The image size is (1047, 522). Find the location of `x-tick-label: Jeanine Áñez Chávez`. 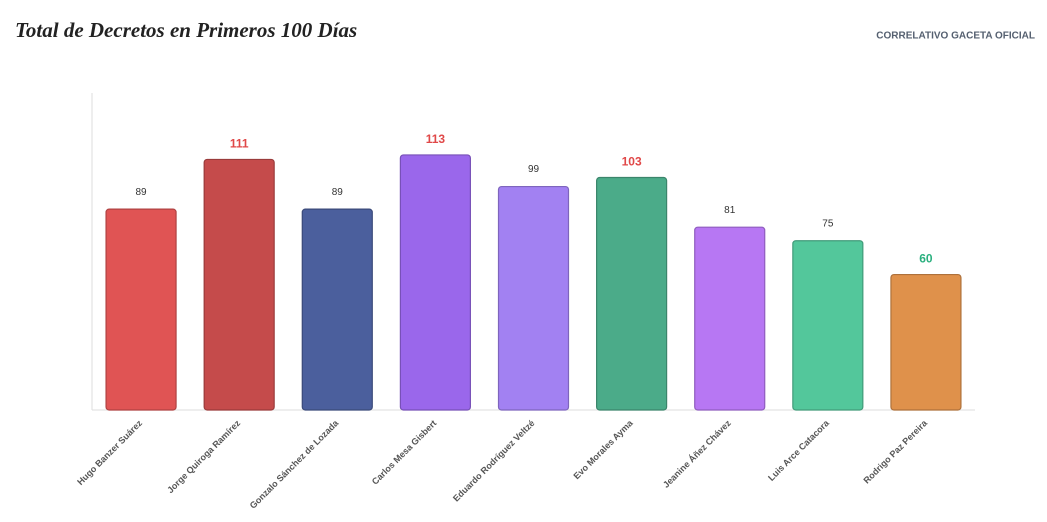

x-tick-label: Jeanine Áñez Chávez is located at coordinates (697, 454).